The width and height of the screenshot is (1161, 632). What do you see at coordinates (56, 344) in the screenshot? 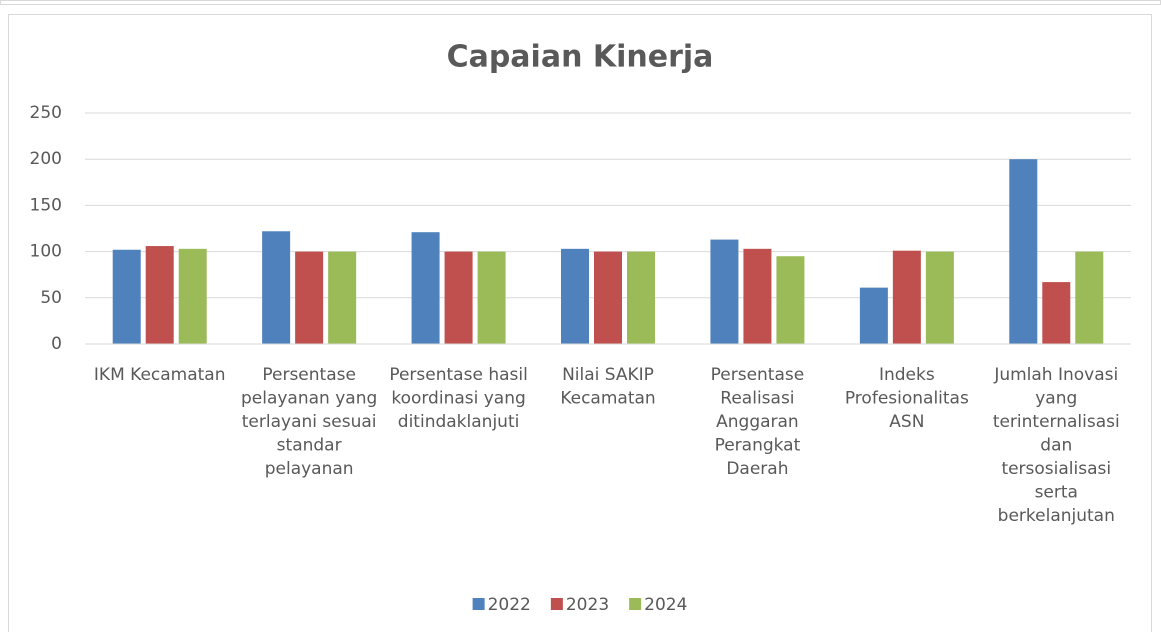
I see `y-tick-label: 0` at bounding box center [56, 344].